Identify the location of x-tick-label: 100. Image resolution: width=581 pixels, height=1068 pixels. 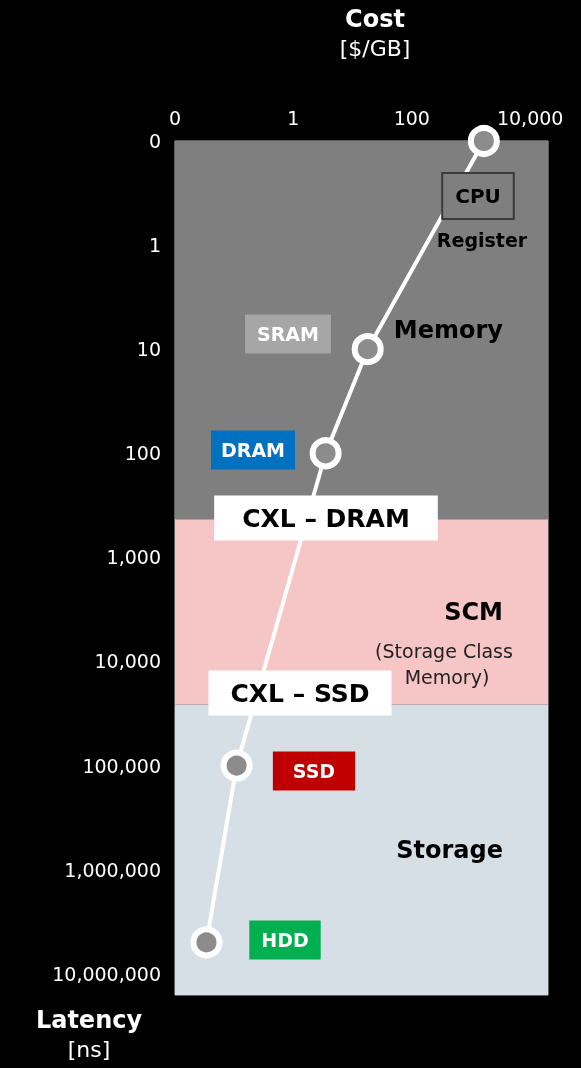
(411, 117).